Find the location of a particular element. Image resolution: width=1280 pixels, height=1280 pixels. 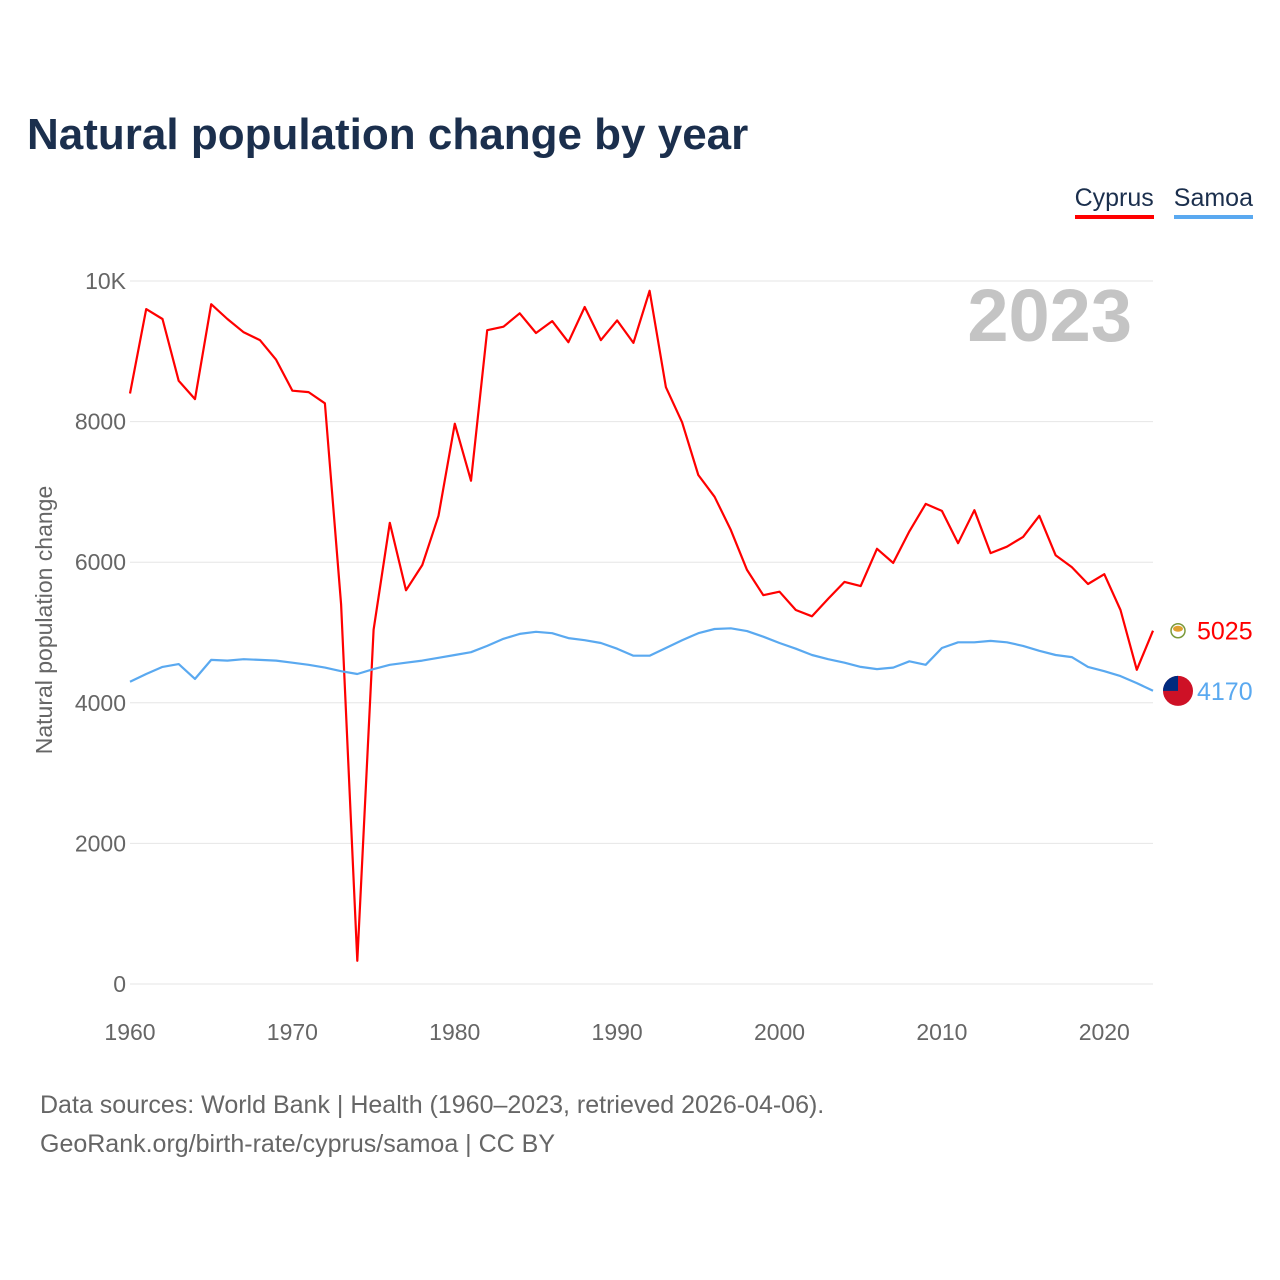

x-tick-label: 1980 is located at coordinates (454, 1032).